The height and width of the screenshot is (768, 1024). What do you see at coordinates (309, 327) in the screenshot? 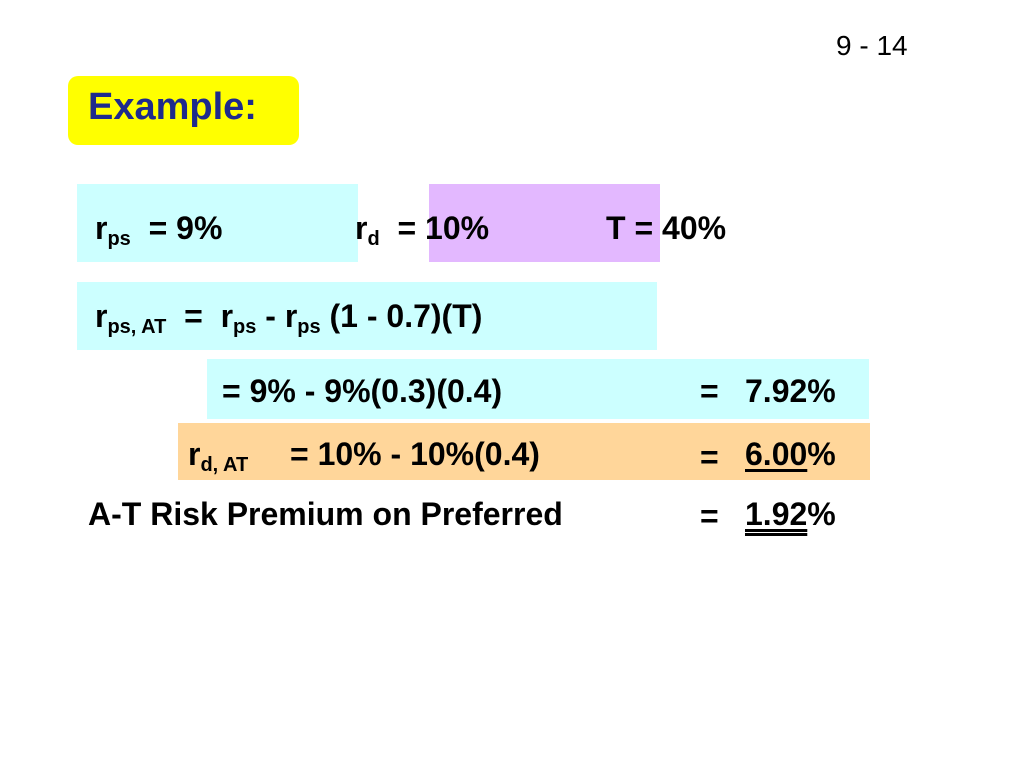
I see `formula-r2-subscript: ps` at bounding box center [309, 327].